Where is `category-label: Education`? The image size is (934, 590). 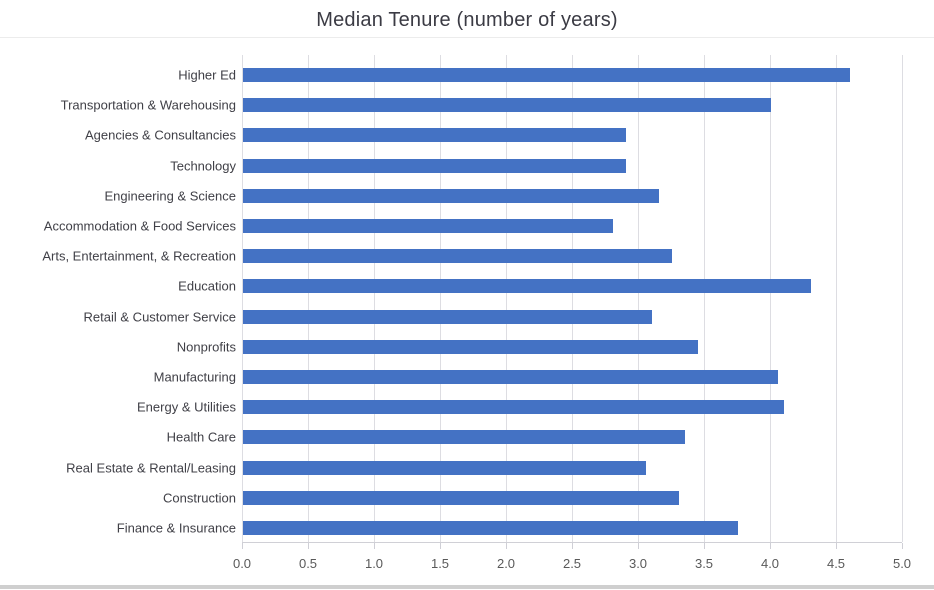
category-label: Education is located at coordinates (207, 286).